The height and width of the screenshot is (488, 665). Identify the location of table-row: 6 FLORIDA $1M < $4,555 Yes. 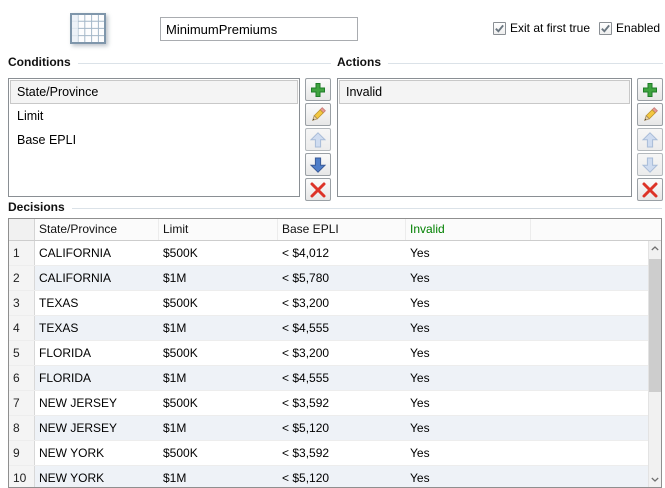
(328, 378).